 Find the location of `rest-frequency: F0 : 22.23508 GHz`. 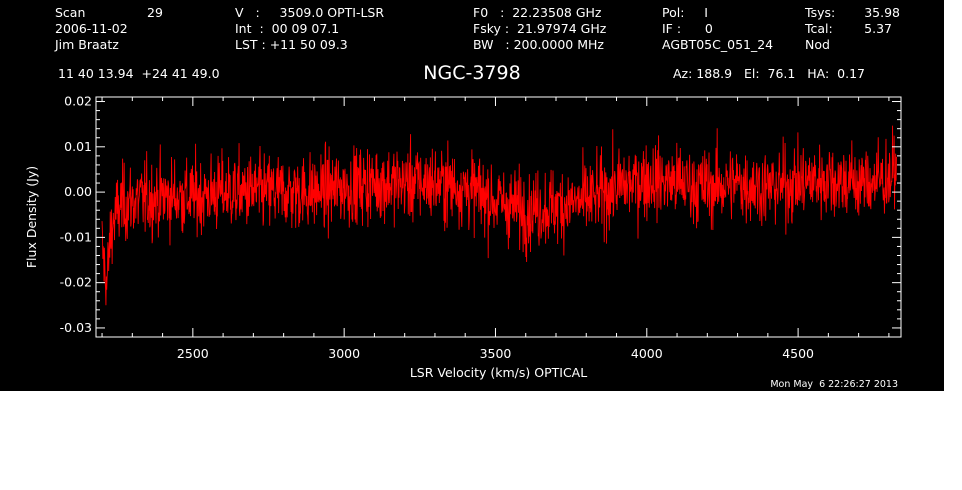

rest-frequency: F0 : 22.23508 GHz is located at coordinates (537, 12).